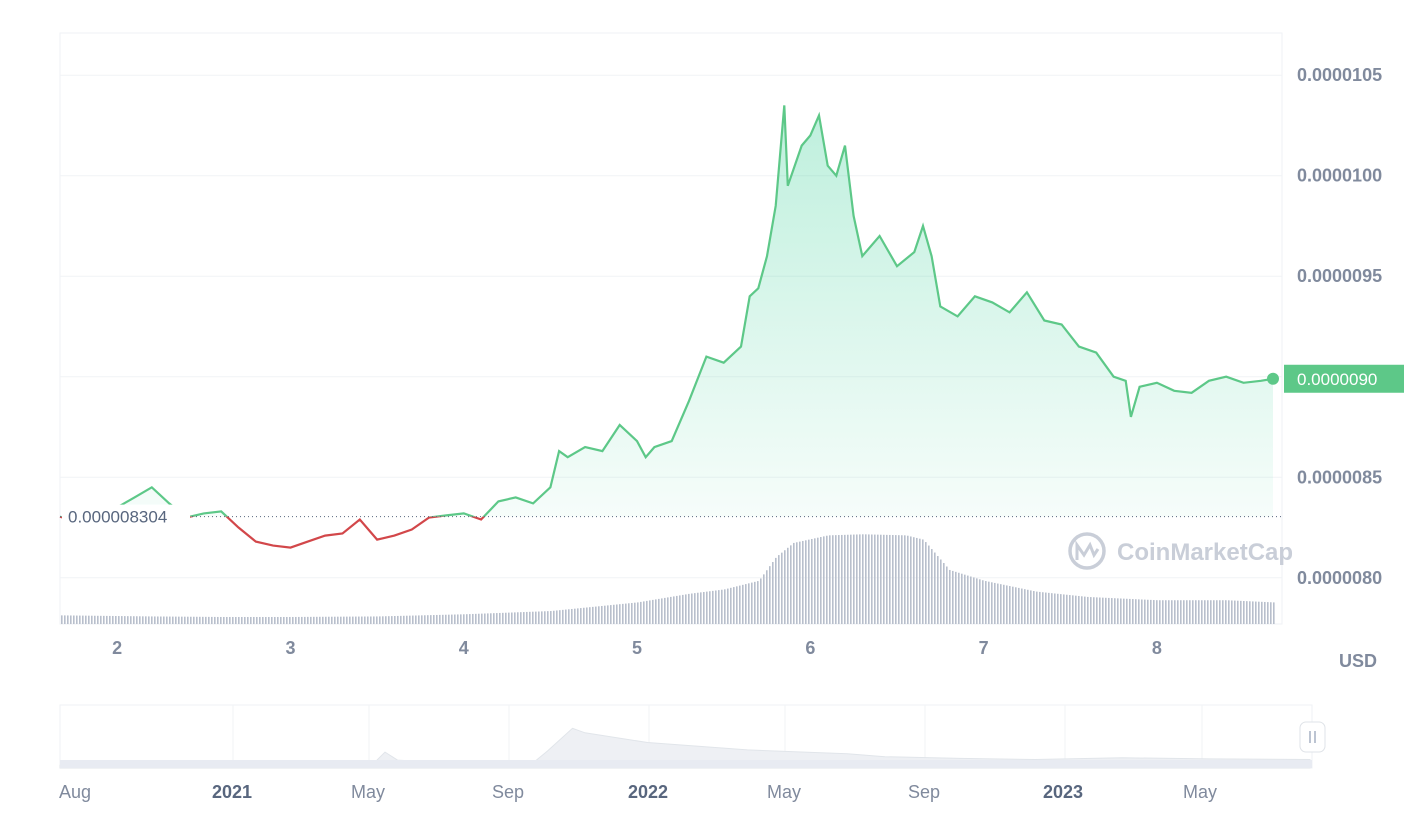 This screenshot has height=838, width=1418. Describe the element at coordinates (686, 764) in the screenshot. I see `navigator-selected-range` at that location.